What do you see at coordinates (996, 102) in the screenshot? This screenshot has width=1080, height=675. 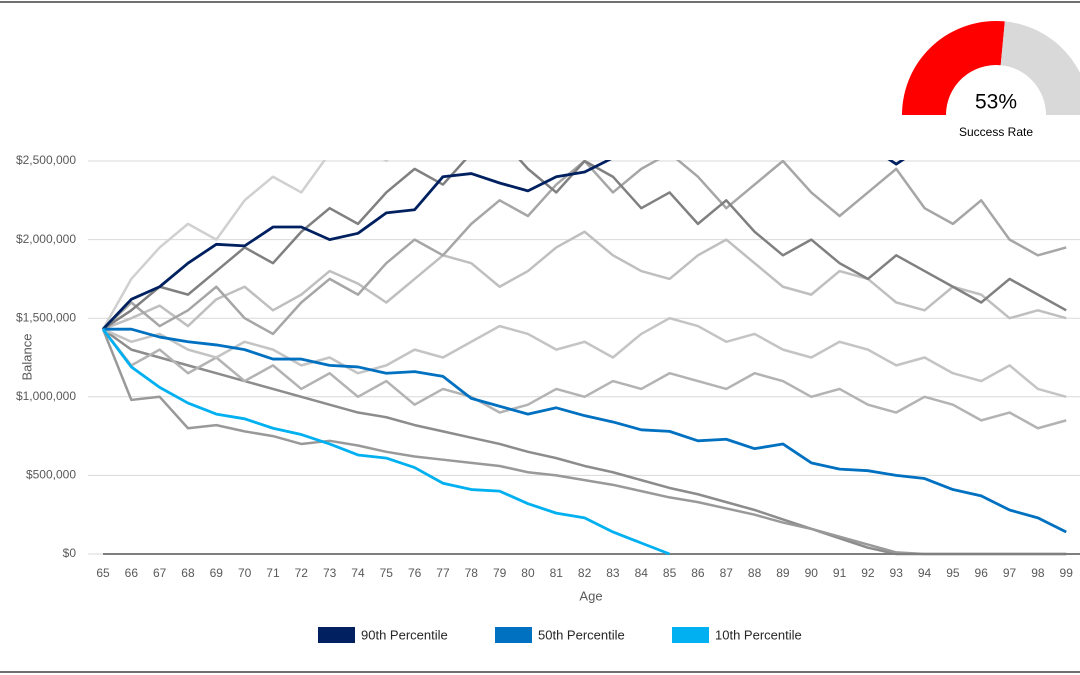 I see `gauge-label: 53%` at bounding box center [996, 102].